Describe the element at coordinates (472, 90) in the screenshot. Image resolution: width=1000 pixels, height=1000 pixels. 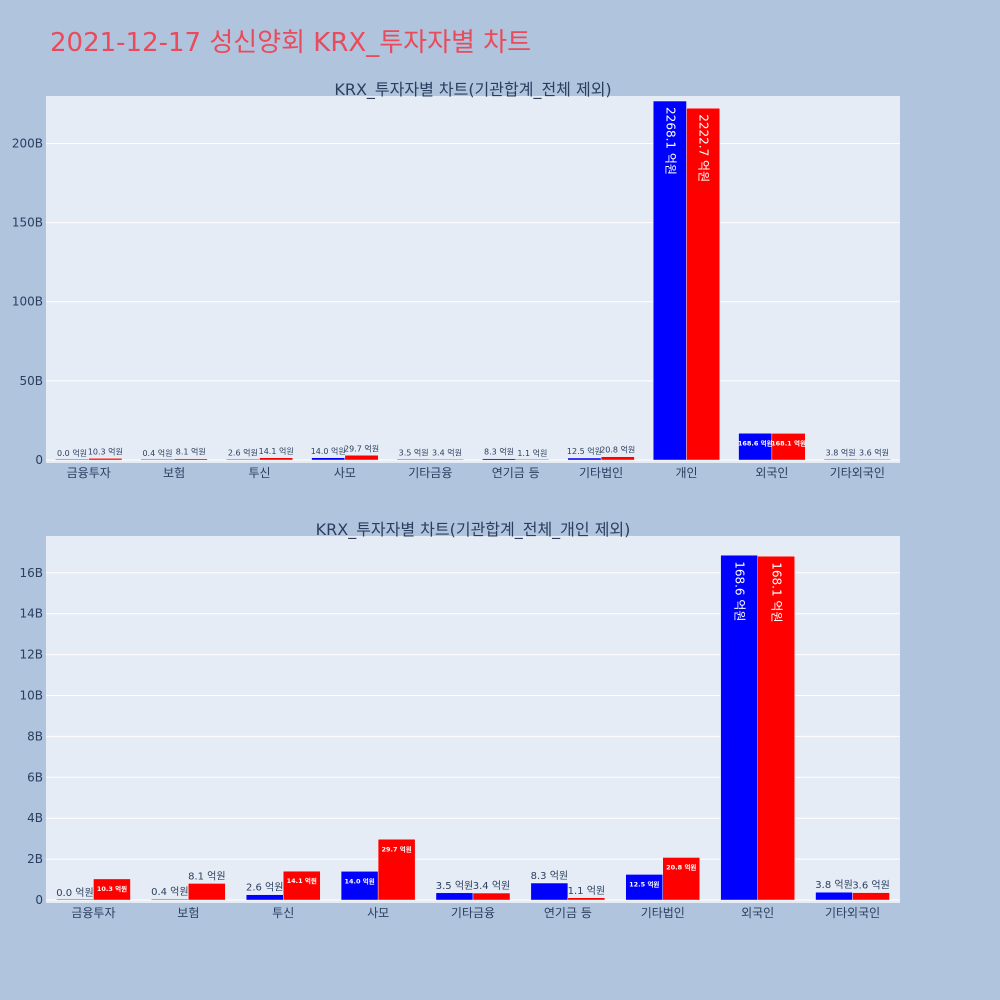
I see `chart-subtitle: KRX_투자자별 차트(기관합계_전체 제외)` at that location.